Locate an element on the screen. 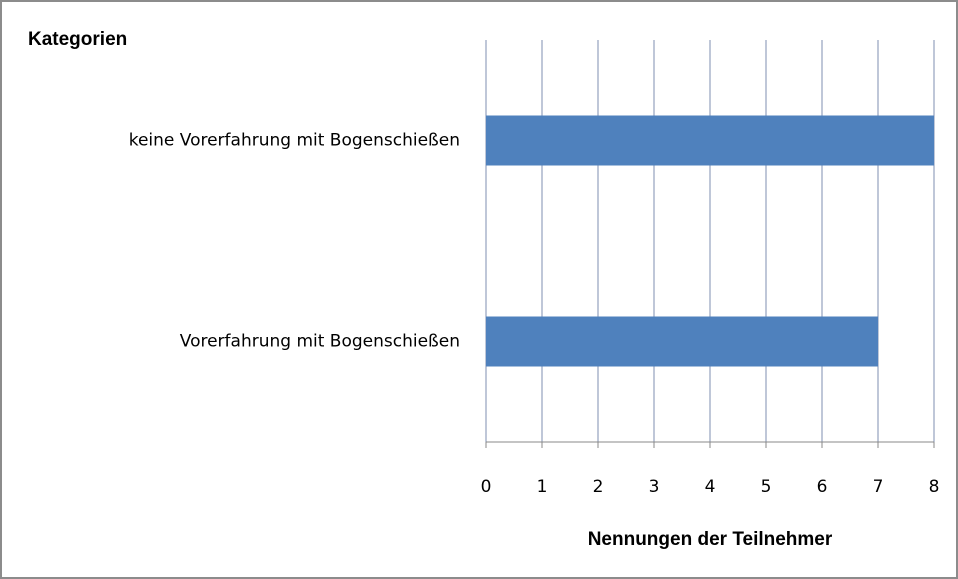  x-tick-label: 6 is located at coordinates (822, 487).